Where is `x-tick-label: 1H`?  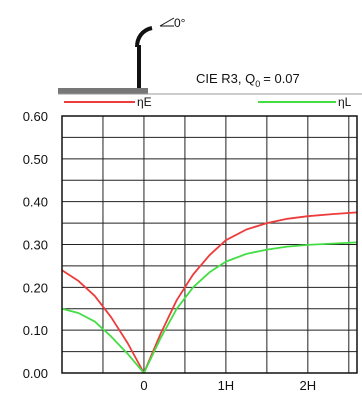
x-tick-label: 1H is located at coordinates (226, 385).